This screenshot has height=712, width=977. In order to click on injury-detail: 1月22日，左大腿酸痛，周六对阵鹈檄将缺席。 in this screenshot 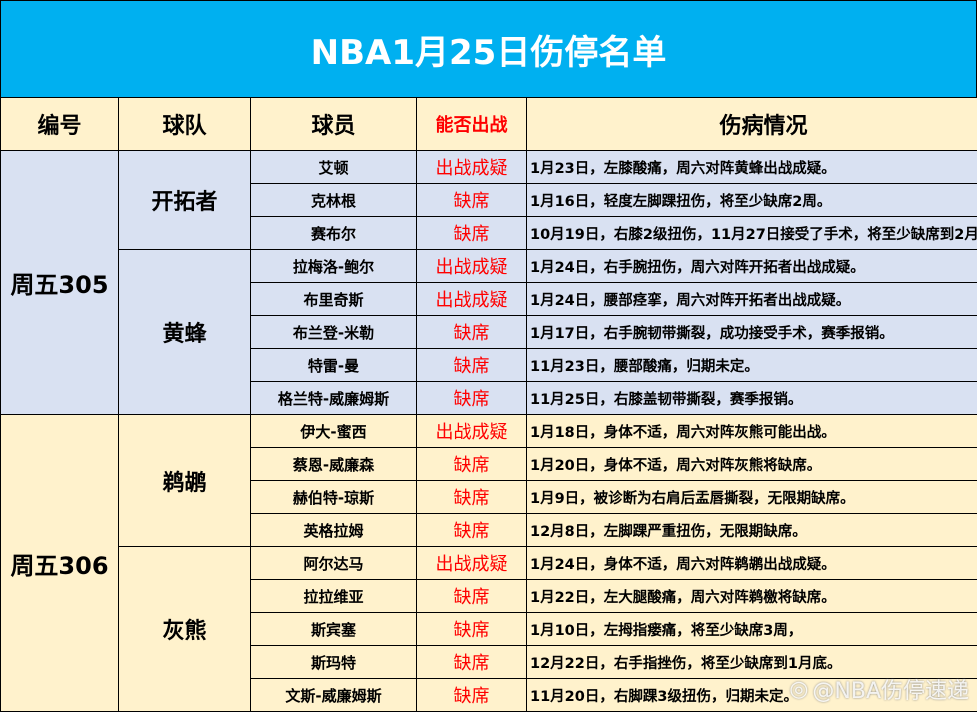, I will do `click(752, 596)`.